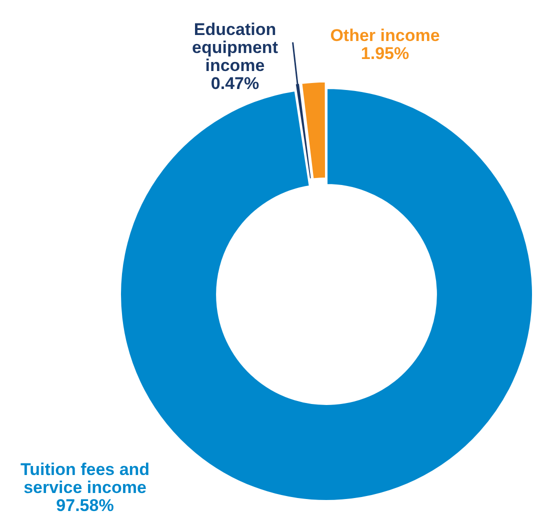  I want to click on slice-label: Education equipment income, so click(235, 48).